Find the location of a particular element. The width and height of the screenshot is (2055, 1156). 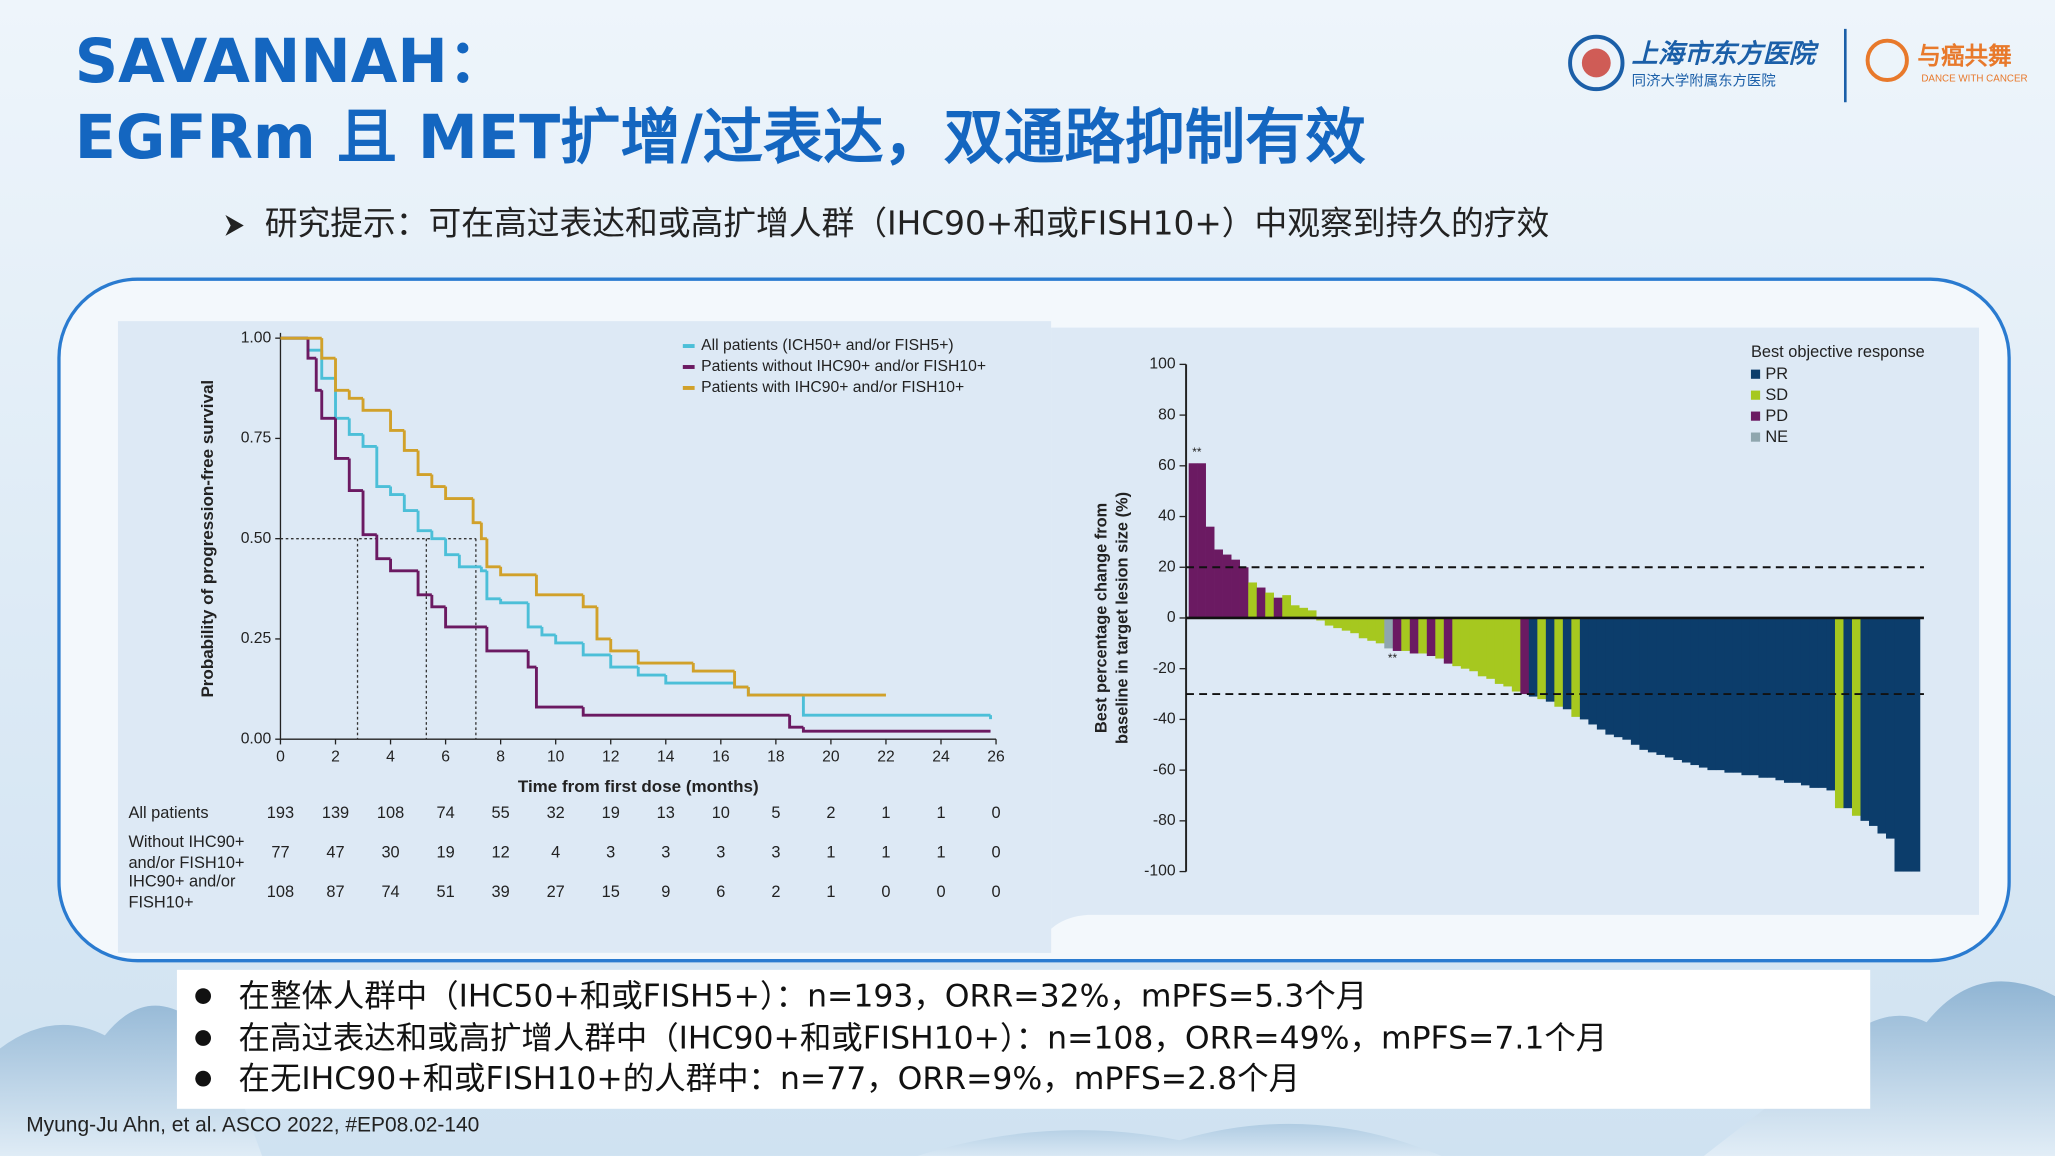

x-tick-label: 8 is located at coordinates (500, 757).